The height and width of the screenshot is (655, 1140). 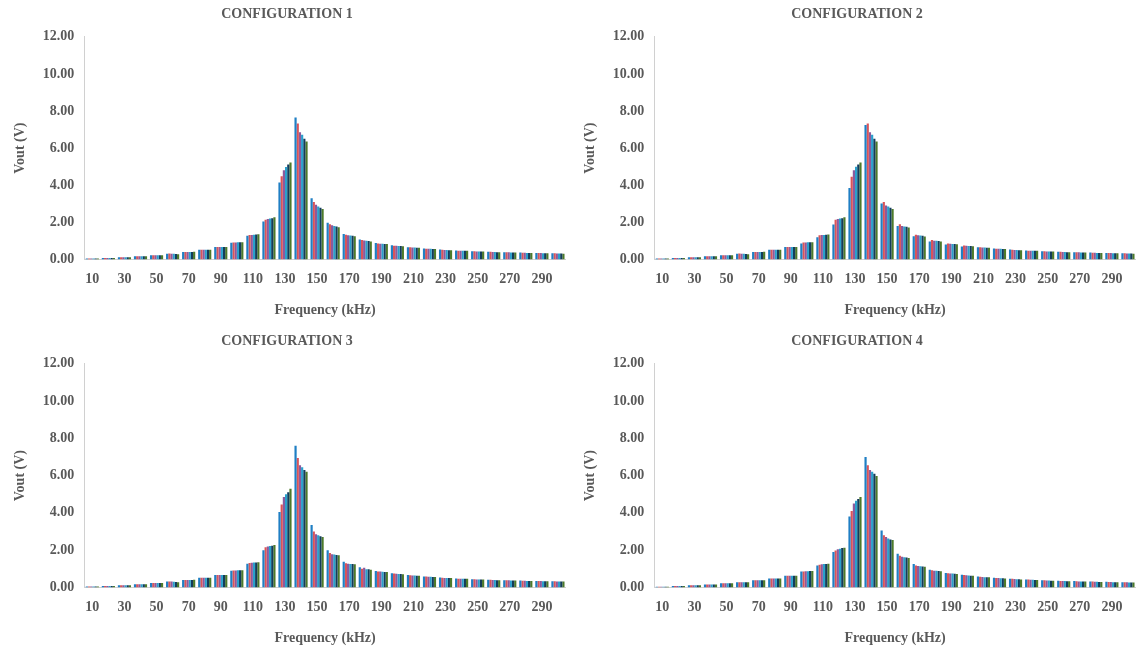 What do you see at coordinates (857, 341) in the screenshot?
I see `chart-title: CONFIGURATION 4` at bounding box center [857, 341].